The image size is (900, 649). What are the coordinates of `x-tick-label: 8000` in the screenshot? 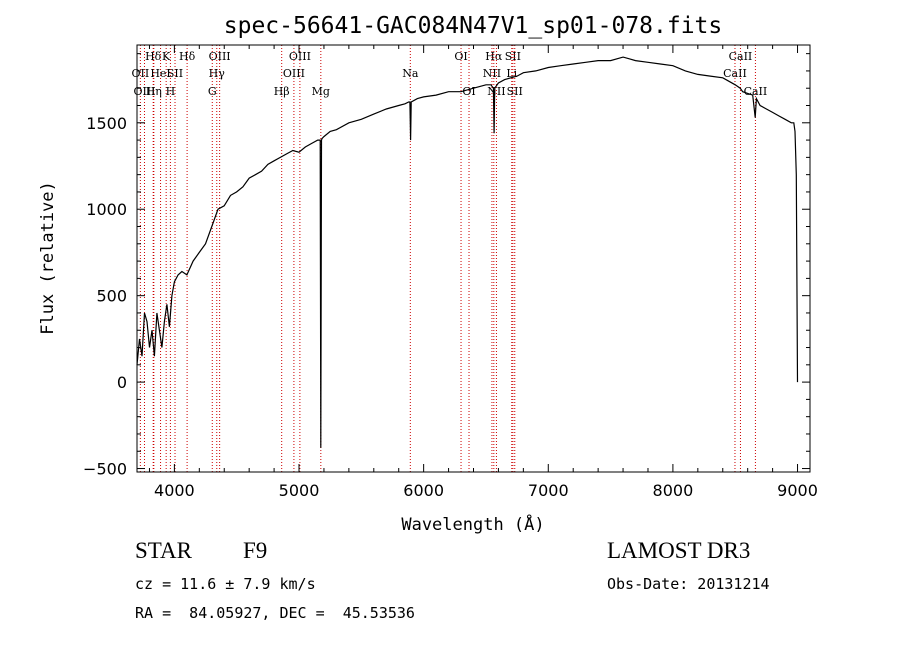 It's located at (673, 490).